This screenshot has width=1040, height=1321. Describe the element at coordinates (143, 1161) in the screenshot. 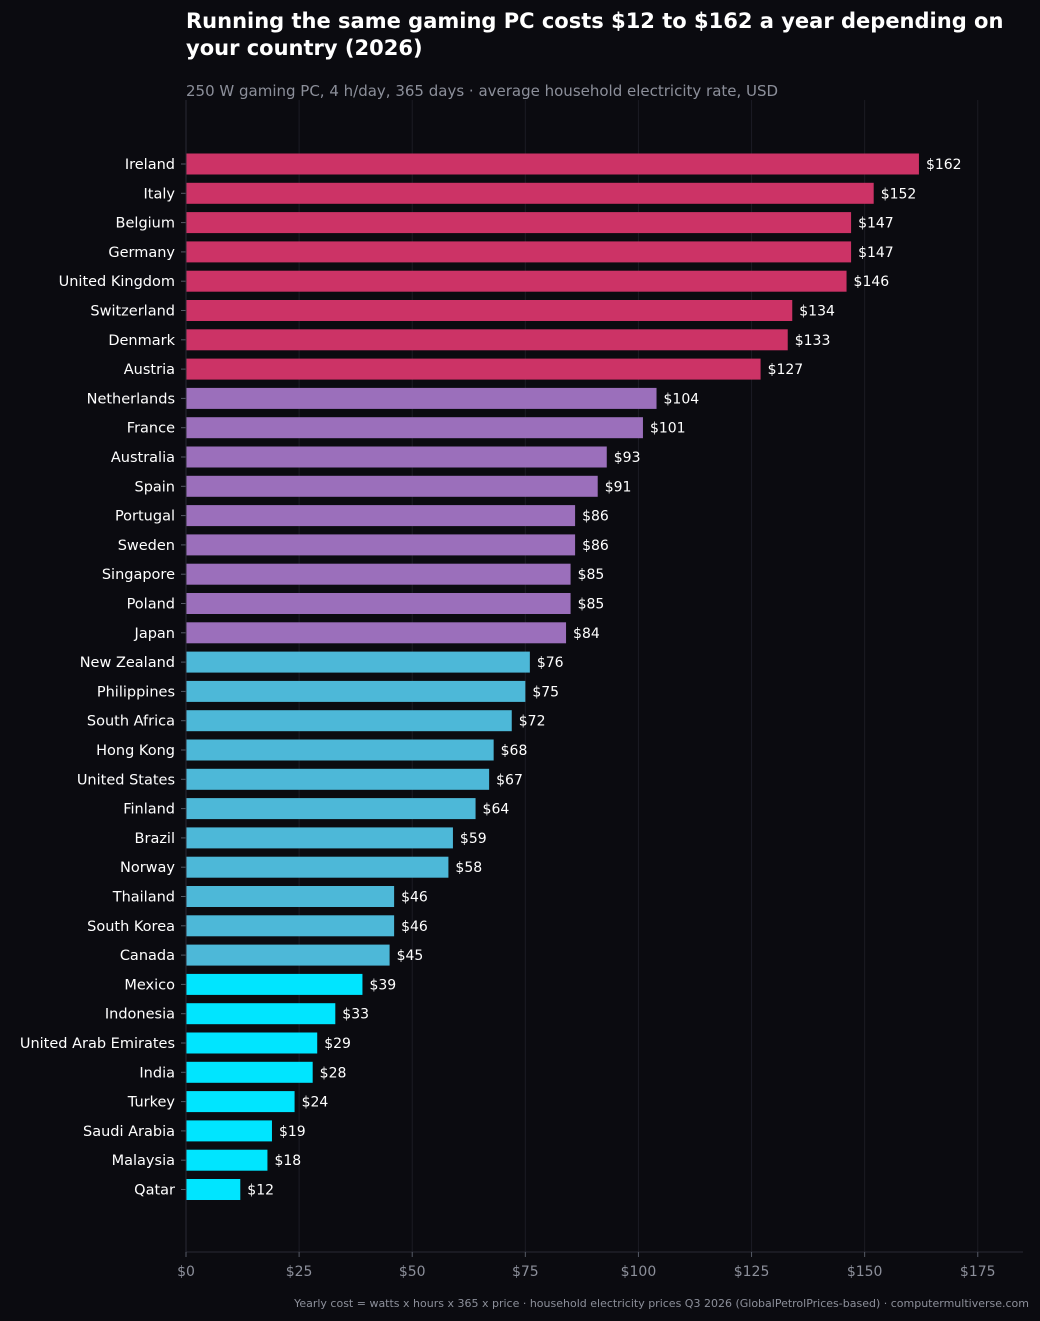

I see `category-label: Malaysia` at that location.